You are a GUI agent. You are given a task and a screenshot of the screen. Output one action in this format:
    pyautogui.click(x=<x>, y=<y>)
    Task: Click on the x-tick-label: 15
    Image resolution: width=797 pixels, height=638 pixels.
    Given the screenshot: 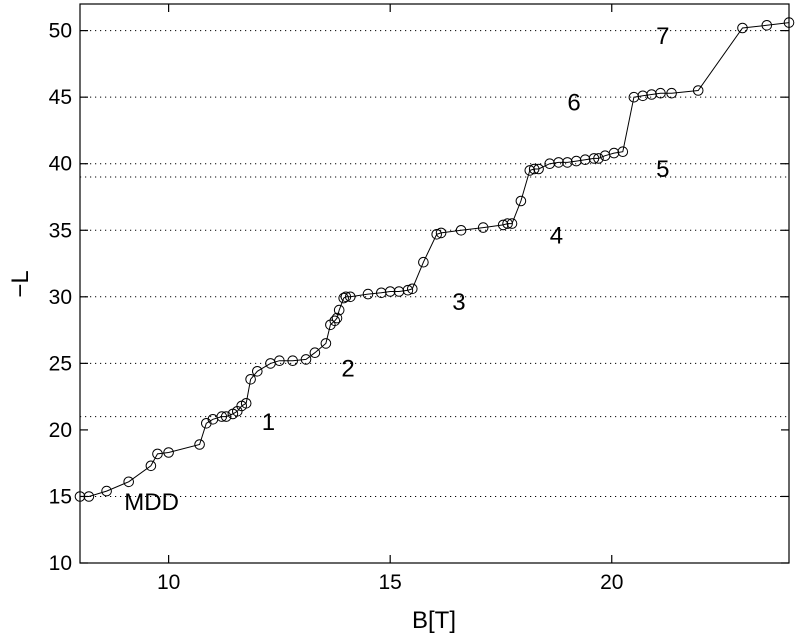 What is the action you would take?
    pyautogui.click(x=390, y=582)
    